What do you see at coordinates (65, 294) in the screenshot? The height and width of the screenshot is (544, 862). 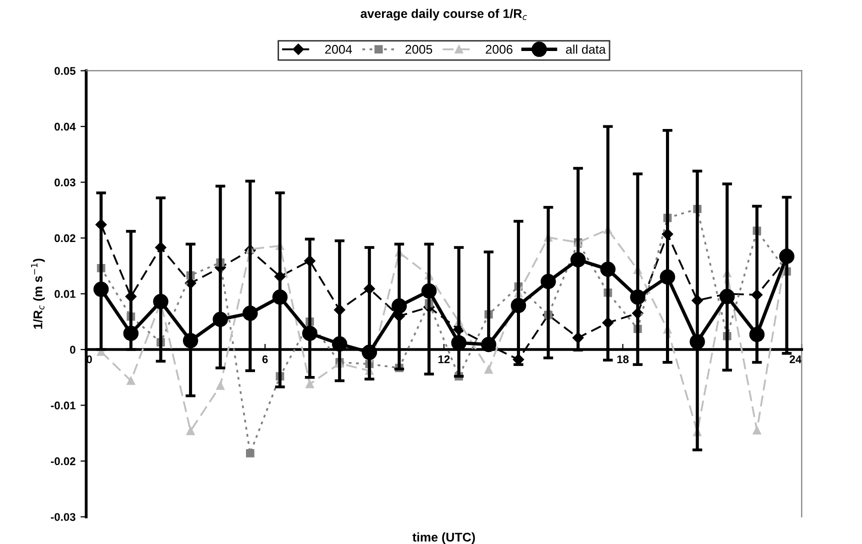 I see `y-tick-label: 0.01` at bounding box center [65, 294].